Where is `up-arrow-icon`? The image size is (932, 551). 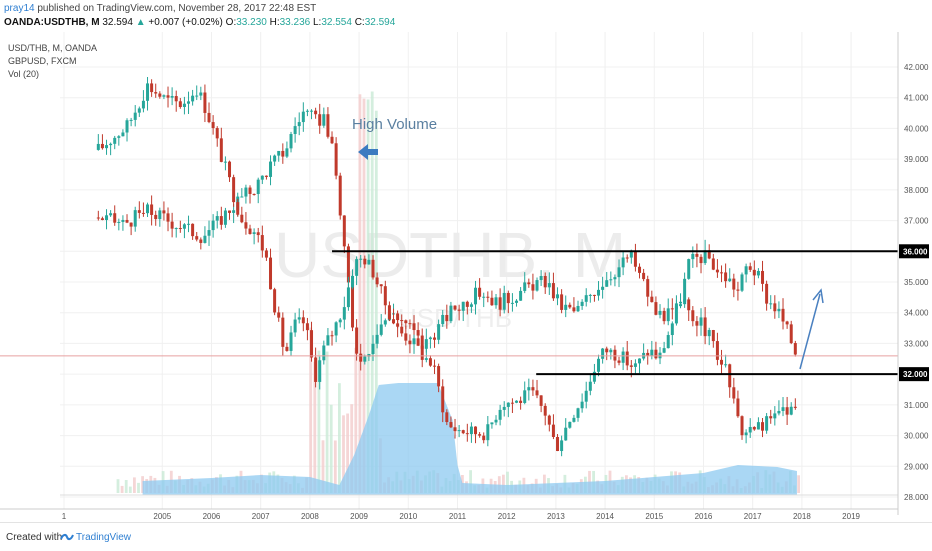 up-arrow-icon is located at coordinates (818, 296).